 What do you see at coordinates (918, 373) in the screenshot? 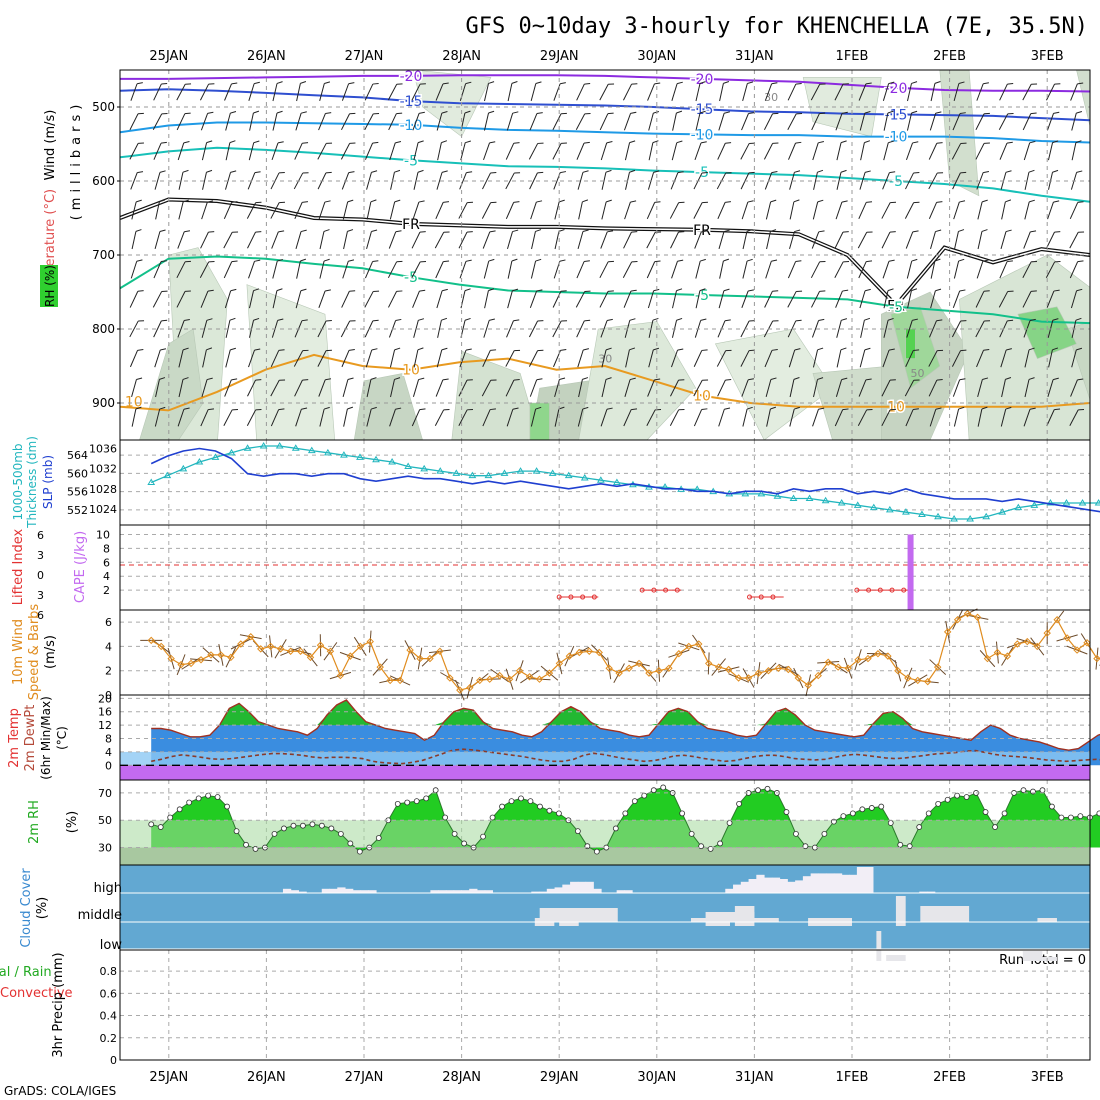
I see `rh-contour-label: 50` at bounding box center [918, 373].